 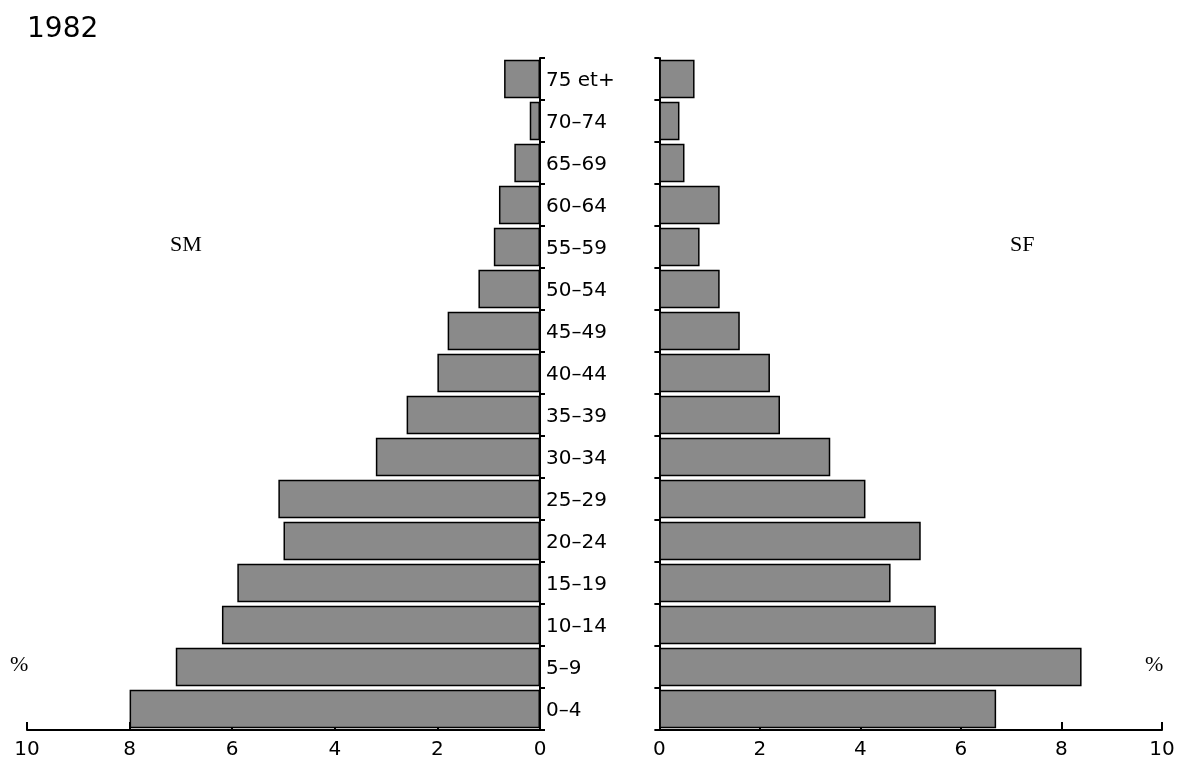 I want to click on text: SF, so click(x=1022, y=243).